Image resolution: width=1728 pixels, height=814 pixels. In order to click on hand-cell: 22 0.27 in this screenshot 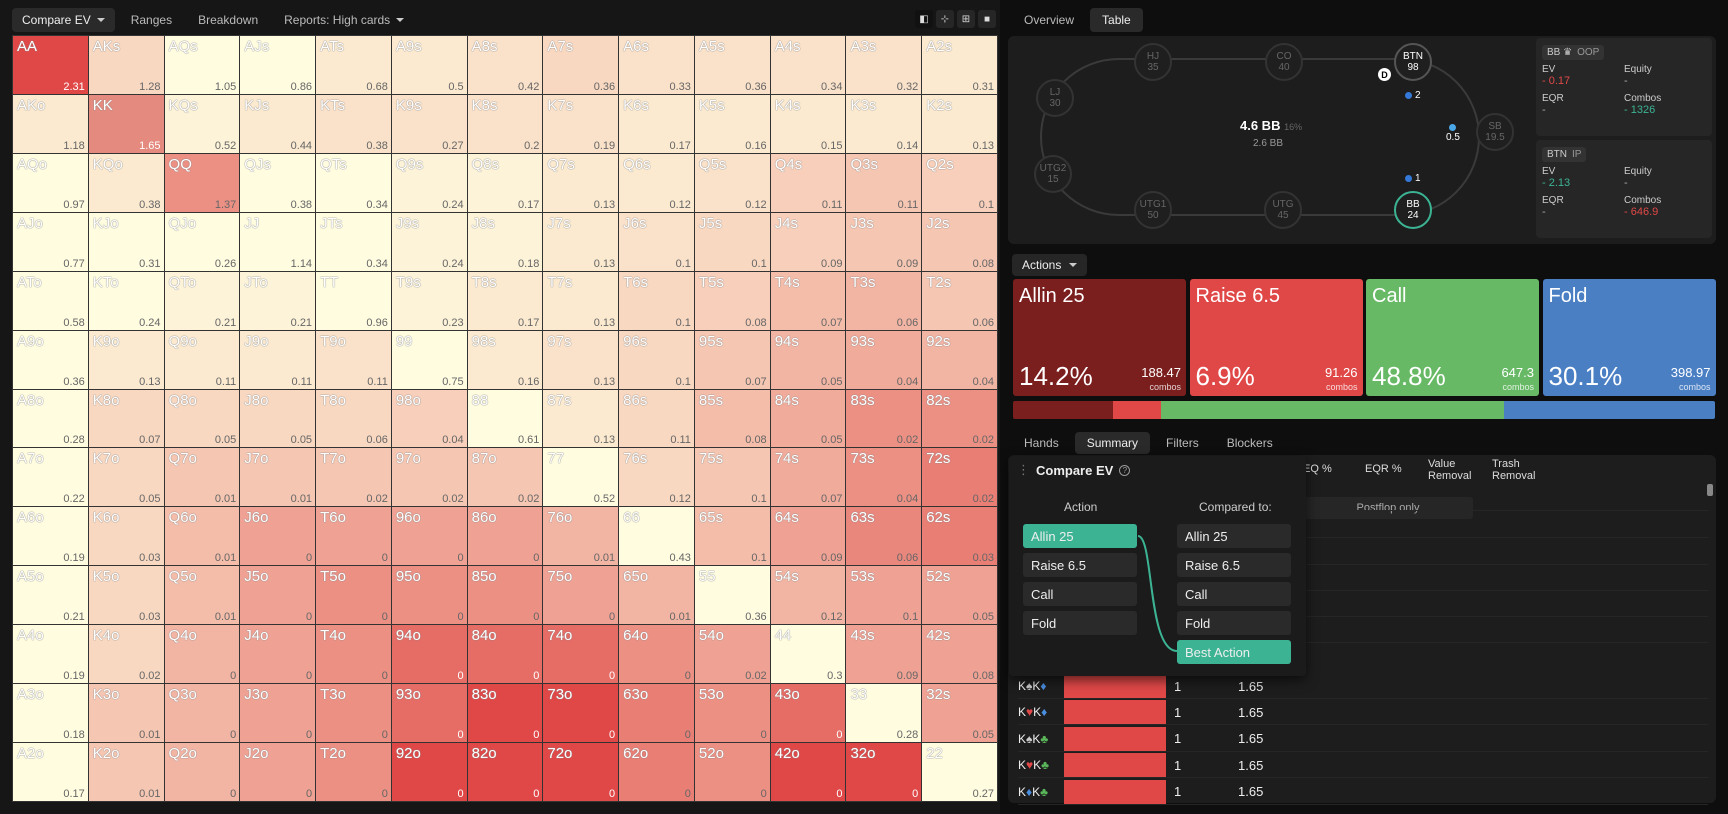, I will do `click(959, 772)`.